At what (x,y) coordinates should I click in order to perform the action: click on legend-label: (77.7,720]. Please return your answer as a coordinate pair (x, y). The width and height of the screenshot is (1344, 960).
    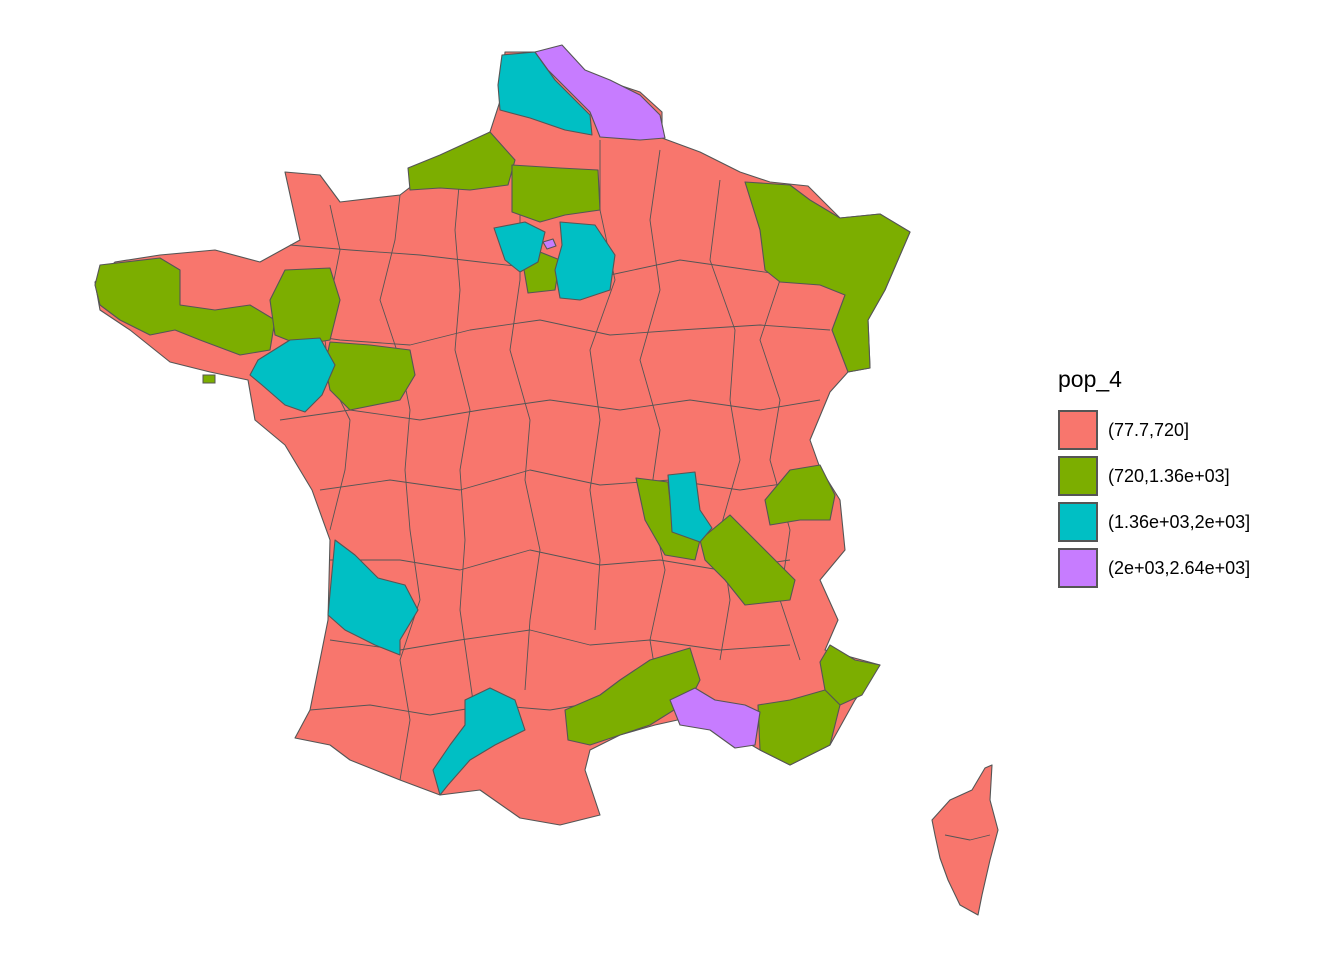
    Looking at the image, I should click on (1149, 429).